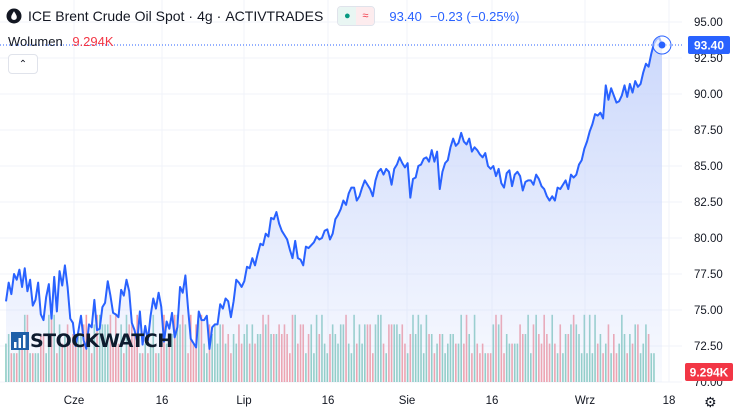 The height and width of the screenshot is (412, 738). I want to click on last-price-dot, so click(662, 45).